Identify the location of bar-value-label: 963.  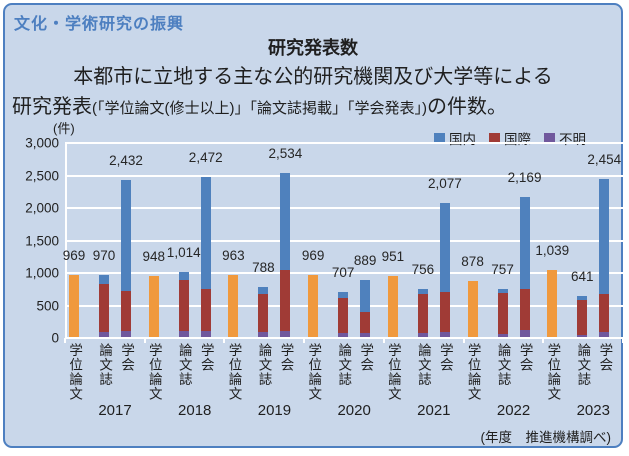
(233, 256).